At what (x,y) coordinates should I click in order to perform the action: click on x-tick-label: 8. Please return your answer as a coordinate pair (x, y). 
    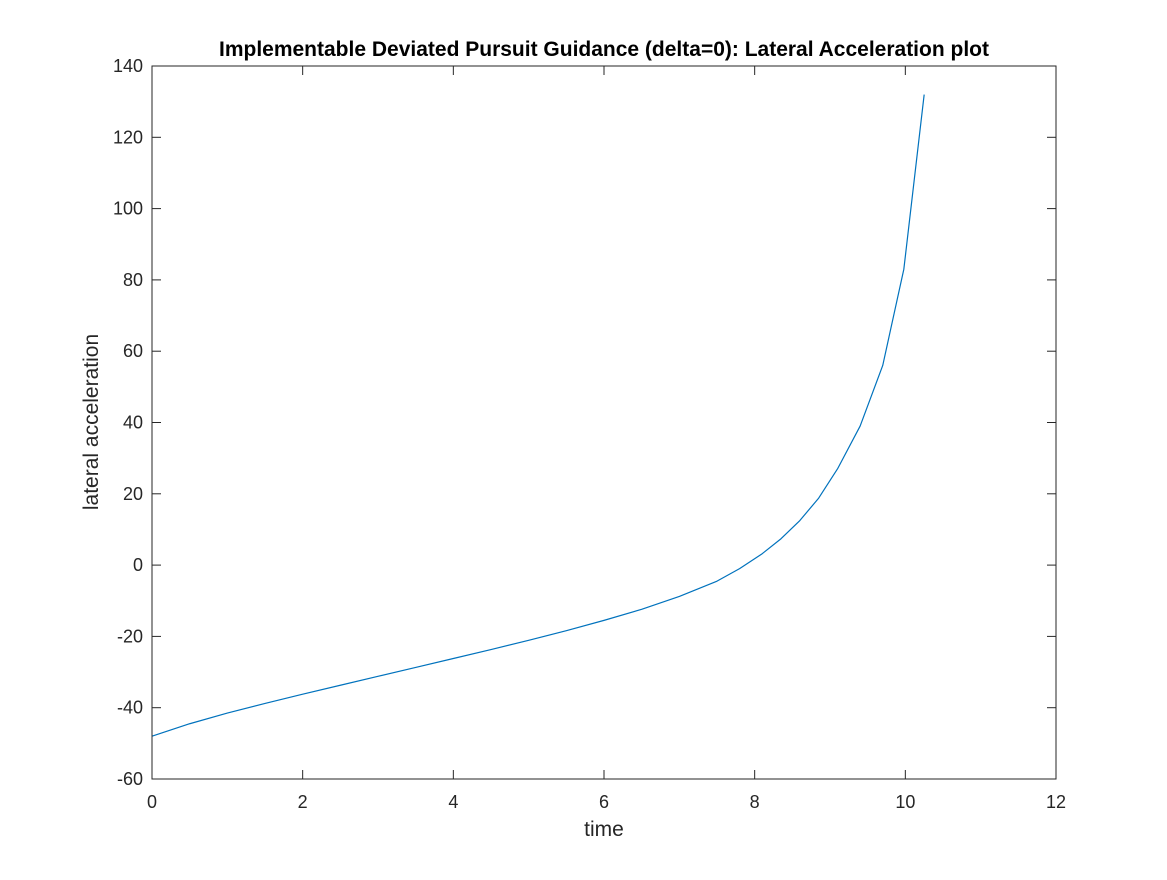
    Looking at the image, I should click on (755, 802).